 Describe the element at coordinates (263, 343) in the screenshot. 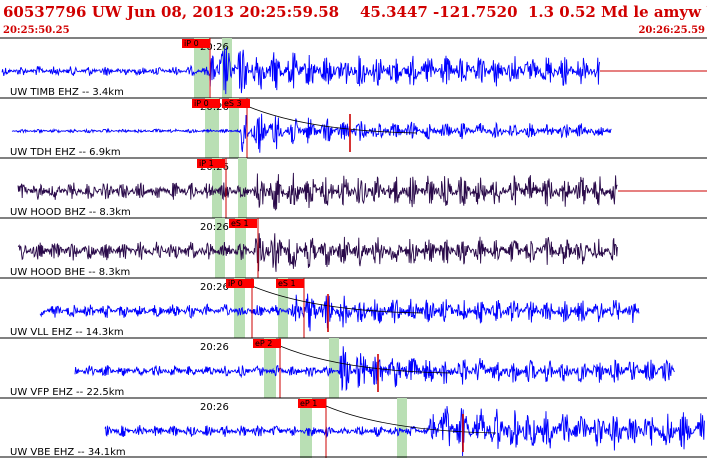

I see `pick-label: eP 2` at that location.